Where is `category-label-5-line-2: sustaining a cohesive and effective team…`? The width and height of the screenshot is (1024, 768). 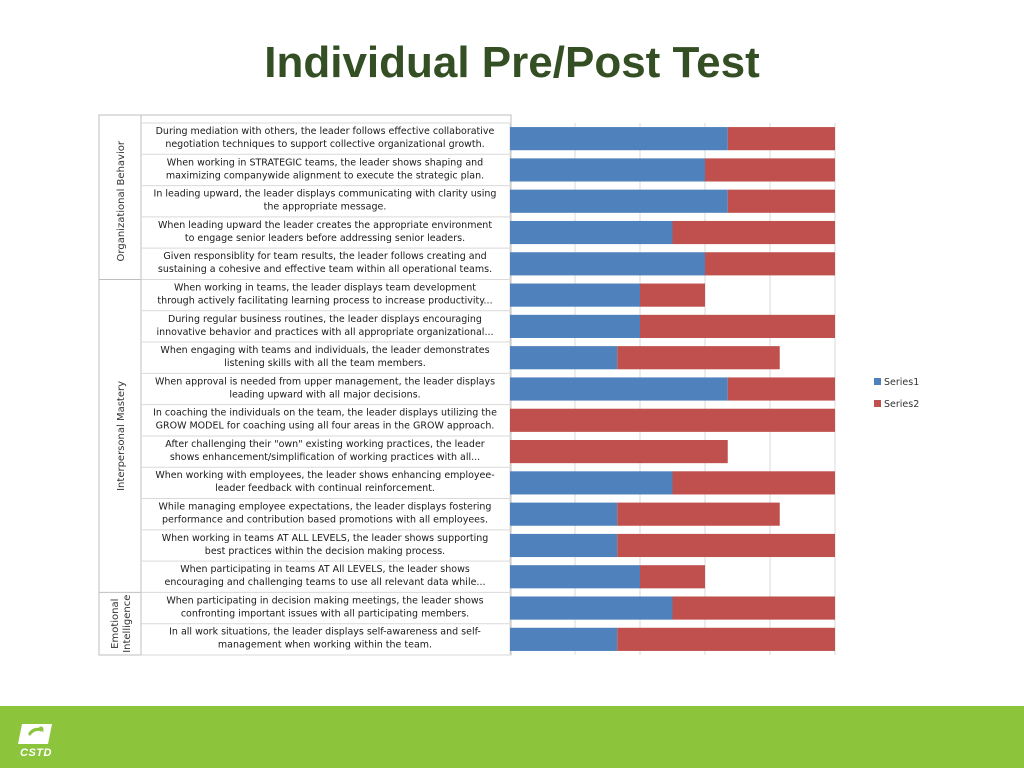
category-label-5-line-2: sustaining a cohesive and effective team… is located at coordinates (325, 269).